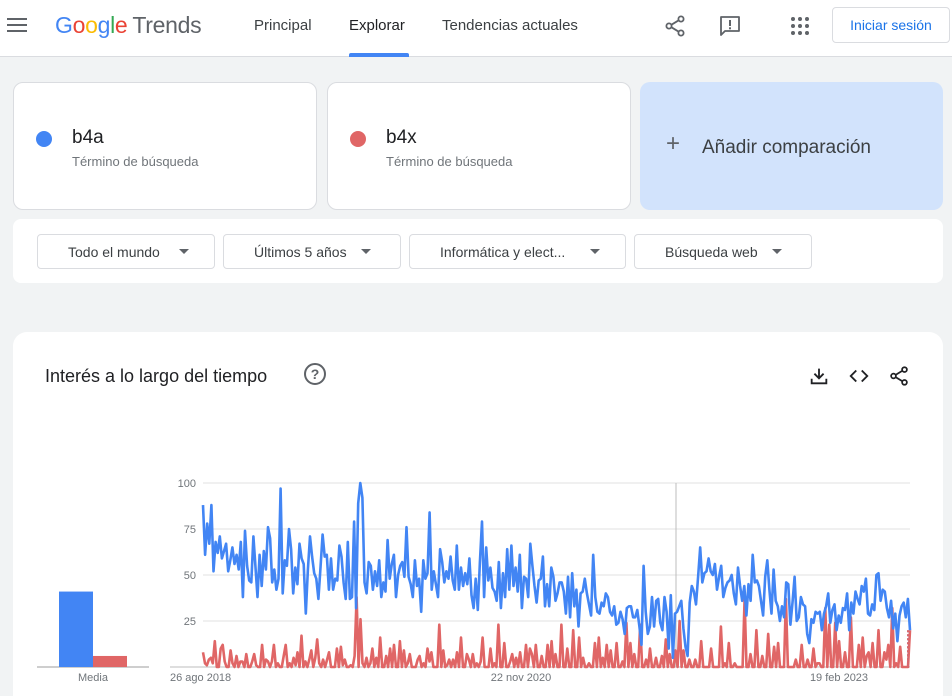 The width and height of the screenshot is (952, 696). What do you see at coordinates (17, 25) in the screenshot?
I see `menu-icon` at bounding box center [17, 25].